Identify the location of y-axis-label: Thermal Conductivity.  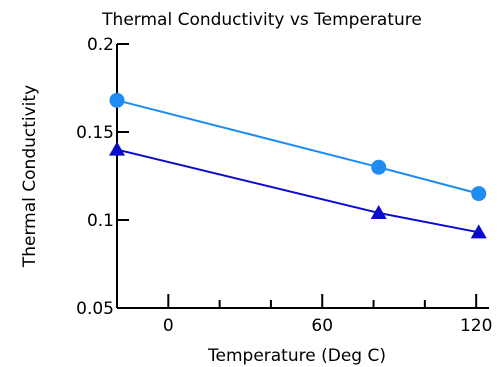
(30, 176).